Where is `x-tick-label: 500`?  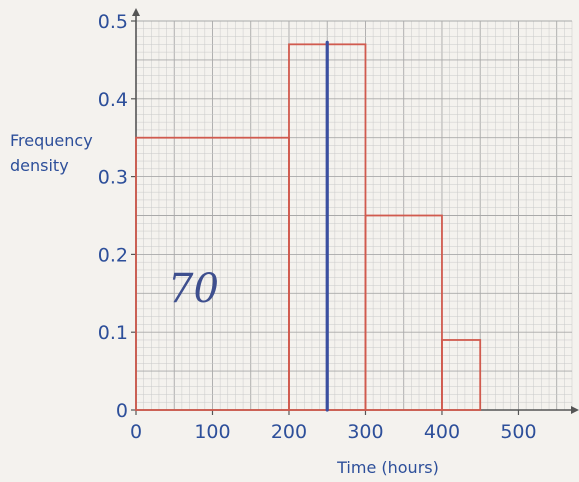
x-tick-label: 500 is located at coordinates (518, 432).